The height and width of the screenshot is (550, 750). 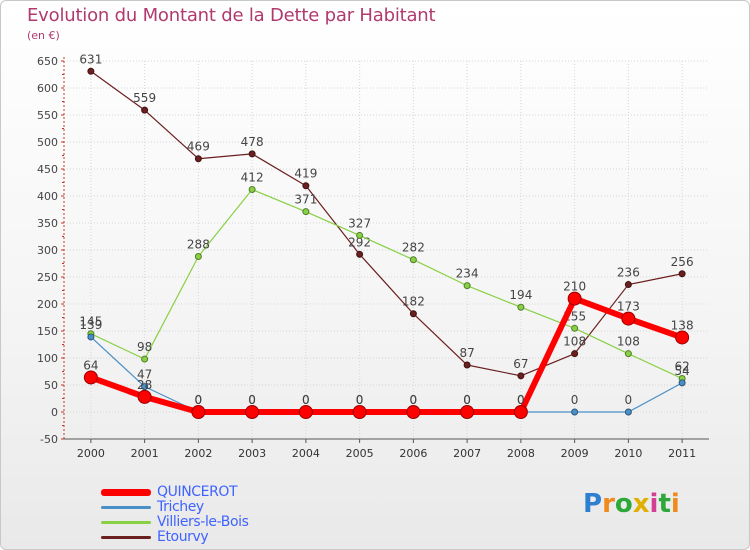 I want to click on x-tick-label: 2007, so click(x=467, y=453).